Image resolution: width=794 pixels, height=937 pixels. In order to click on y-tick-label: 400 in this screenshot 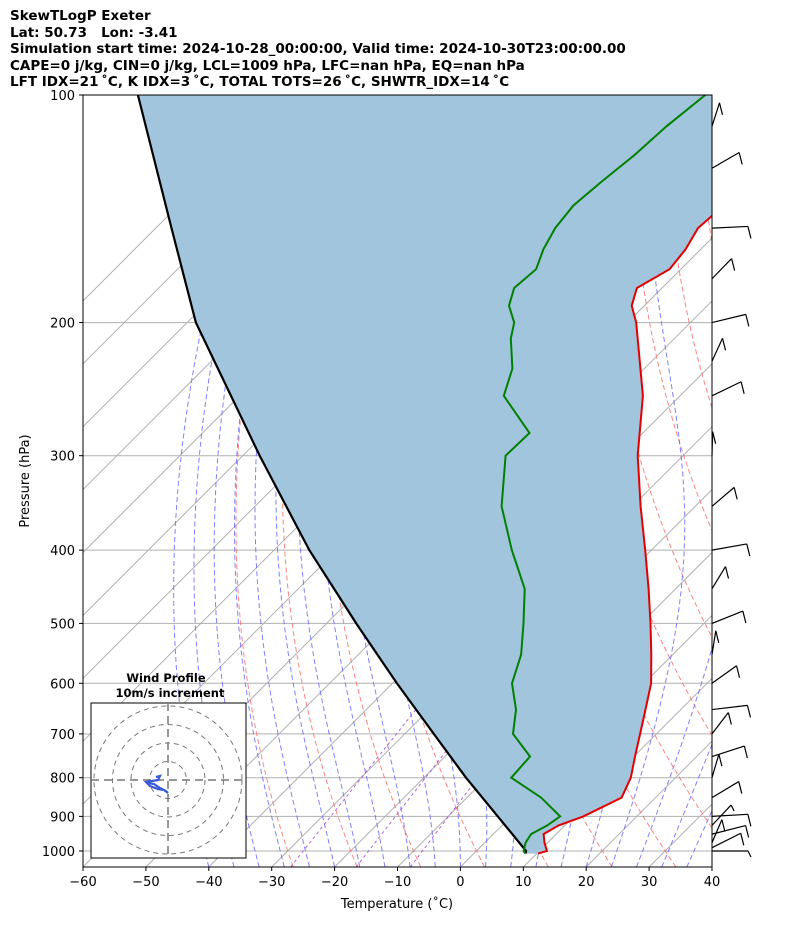, I will do `click(62, 551)`.